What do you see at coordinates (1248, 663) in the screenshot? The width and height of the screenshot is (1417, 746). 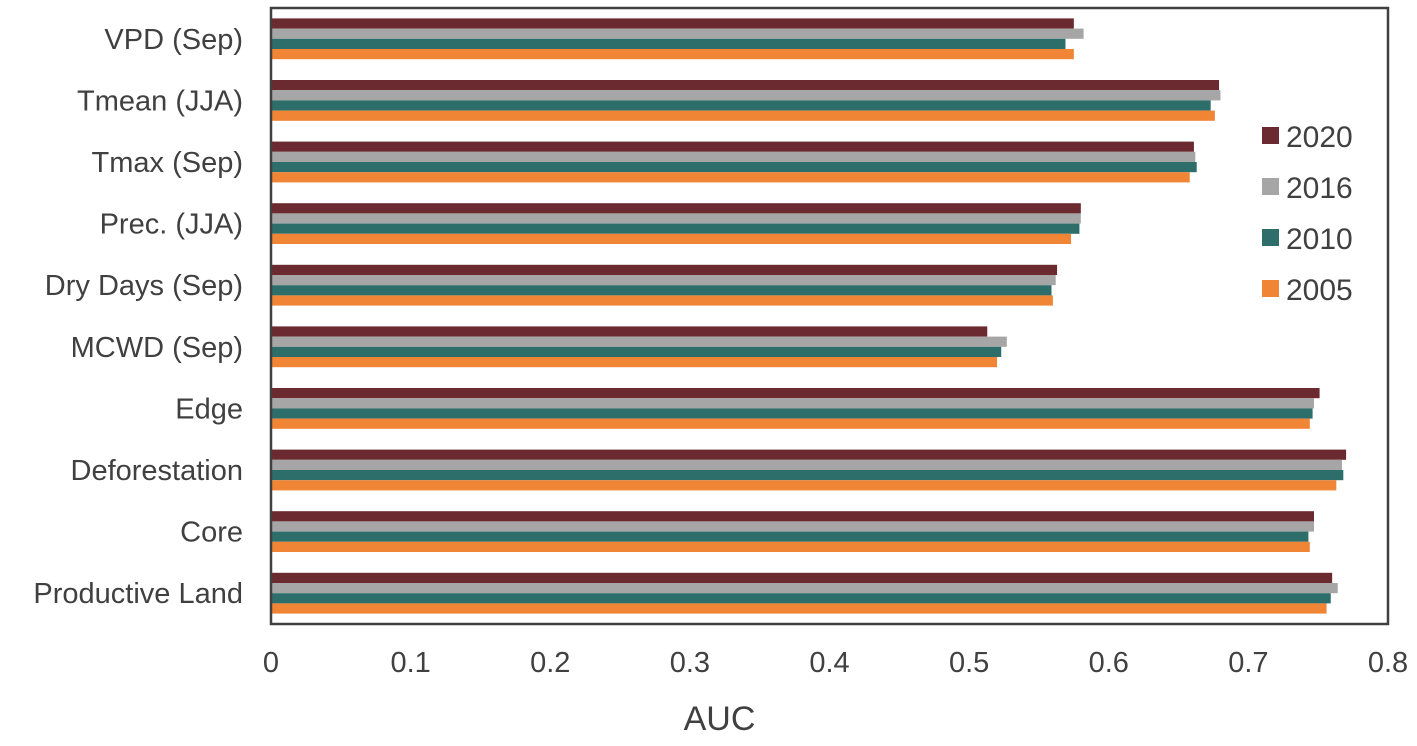 I see `x-tick-label: 0.7` at bounding box center [1248, 663].